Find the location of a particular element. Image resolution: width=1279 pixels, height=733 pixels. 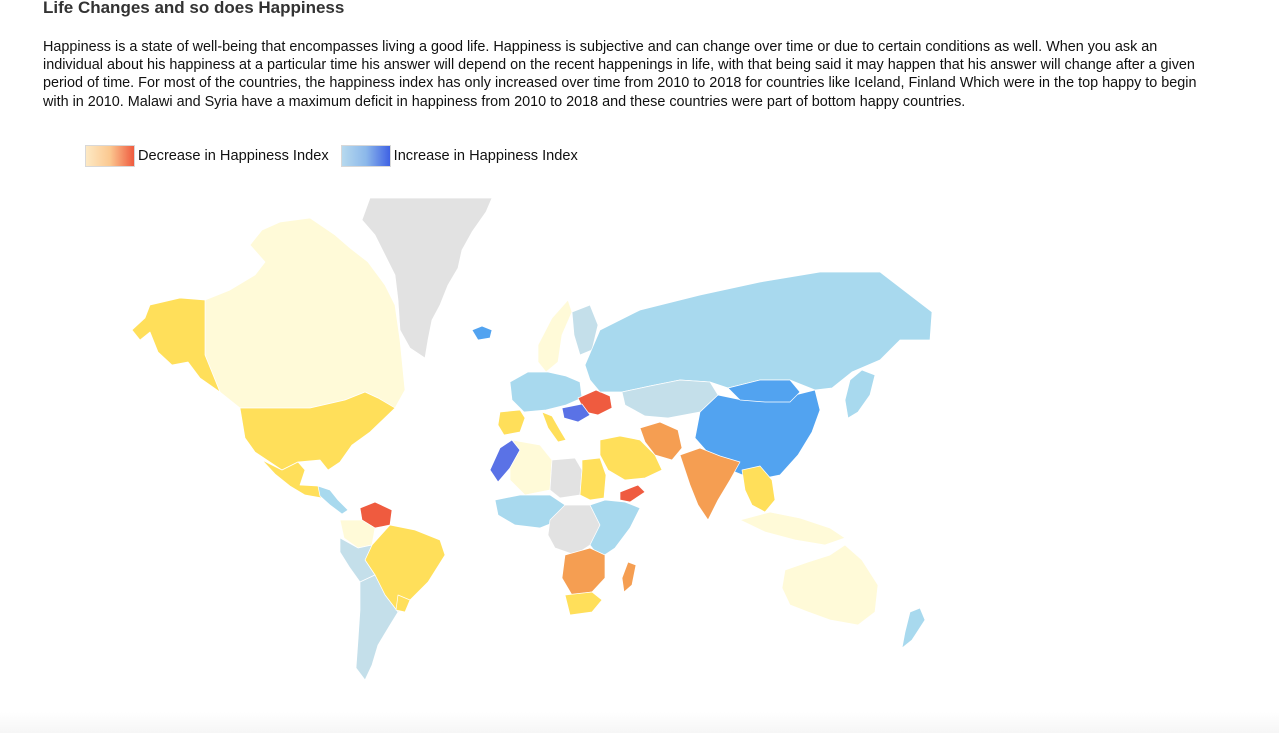

region-italy is located at coordinates (554, 427).